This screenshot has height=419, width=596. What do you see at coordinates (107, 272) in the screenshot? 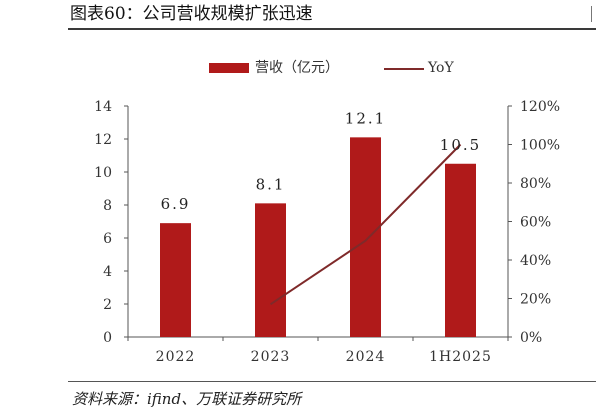
I see `y-left-tick-label: 4` at bounding box center [107, 272].